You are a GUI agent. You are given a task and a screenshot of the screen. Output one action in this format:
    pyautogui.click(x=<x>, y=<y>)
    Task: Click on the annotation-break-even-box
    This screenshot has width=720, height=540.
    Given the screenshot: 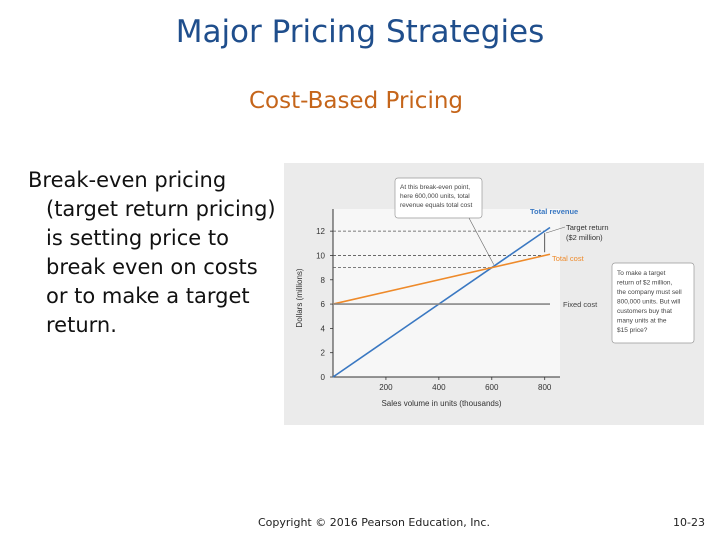 What is the action you would take?
    pyautogui.click(x=438, y=198)
    